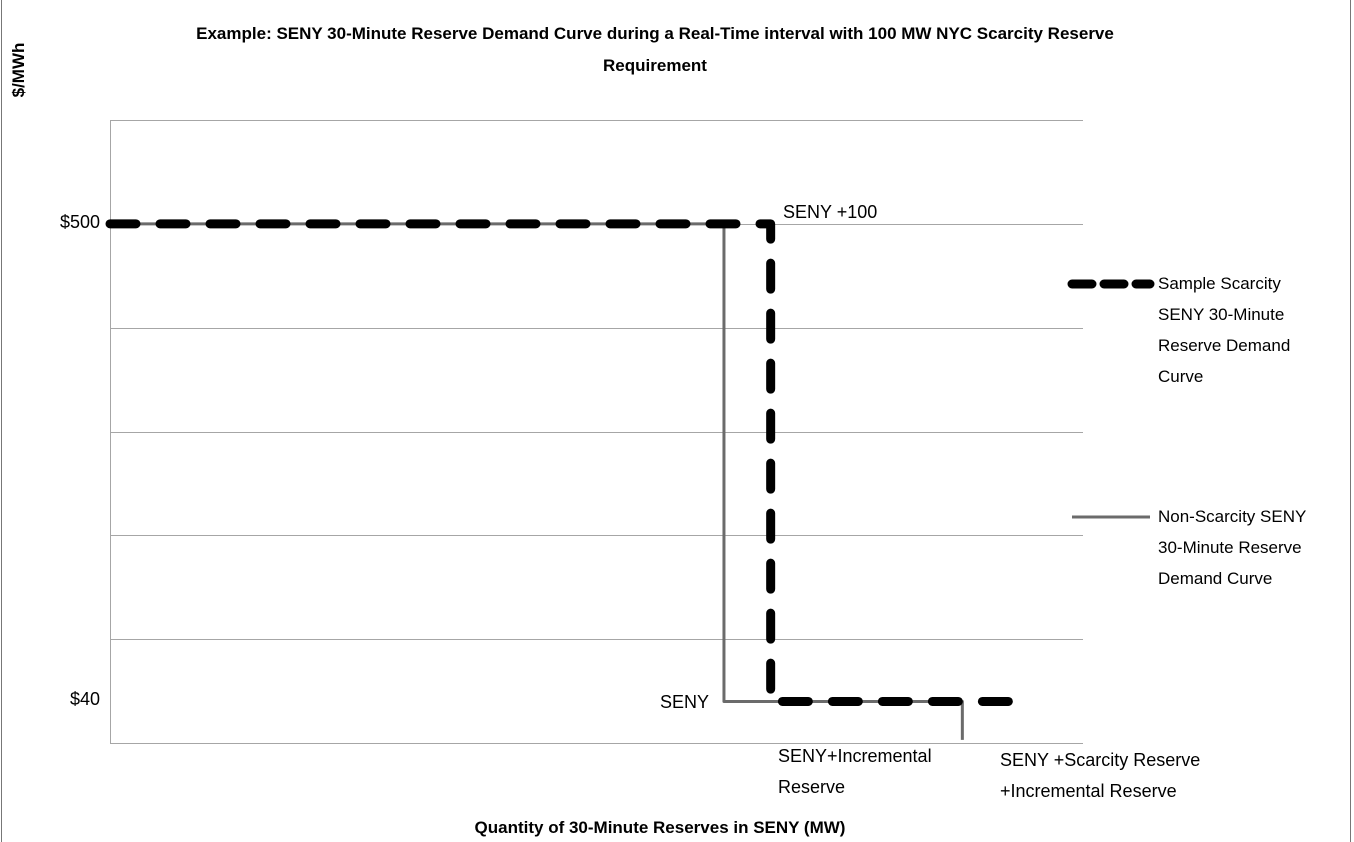  What do you see at coordinates (1100, 760) in the screenshot?
I see `annotation: SENY +Scarcity Reserve` at bounding box center [1100, 760].